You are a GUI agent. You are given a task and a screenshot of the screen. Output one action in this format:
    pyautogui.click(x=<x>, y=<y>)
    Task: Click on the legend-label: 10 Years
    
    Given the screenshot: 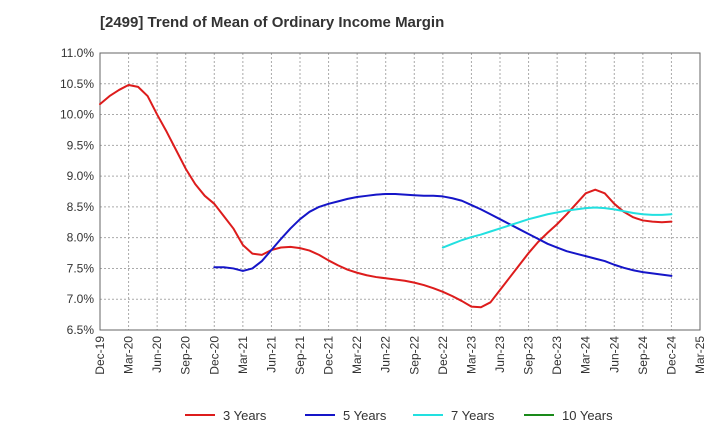 What is the action you would take?
    pyautogui.click(x=587, y=415)
    